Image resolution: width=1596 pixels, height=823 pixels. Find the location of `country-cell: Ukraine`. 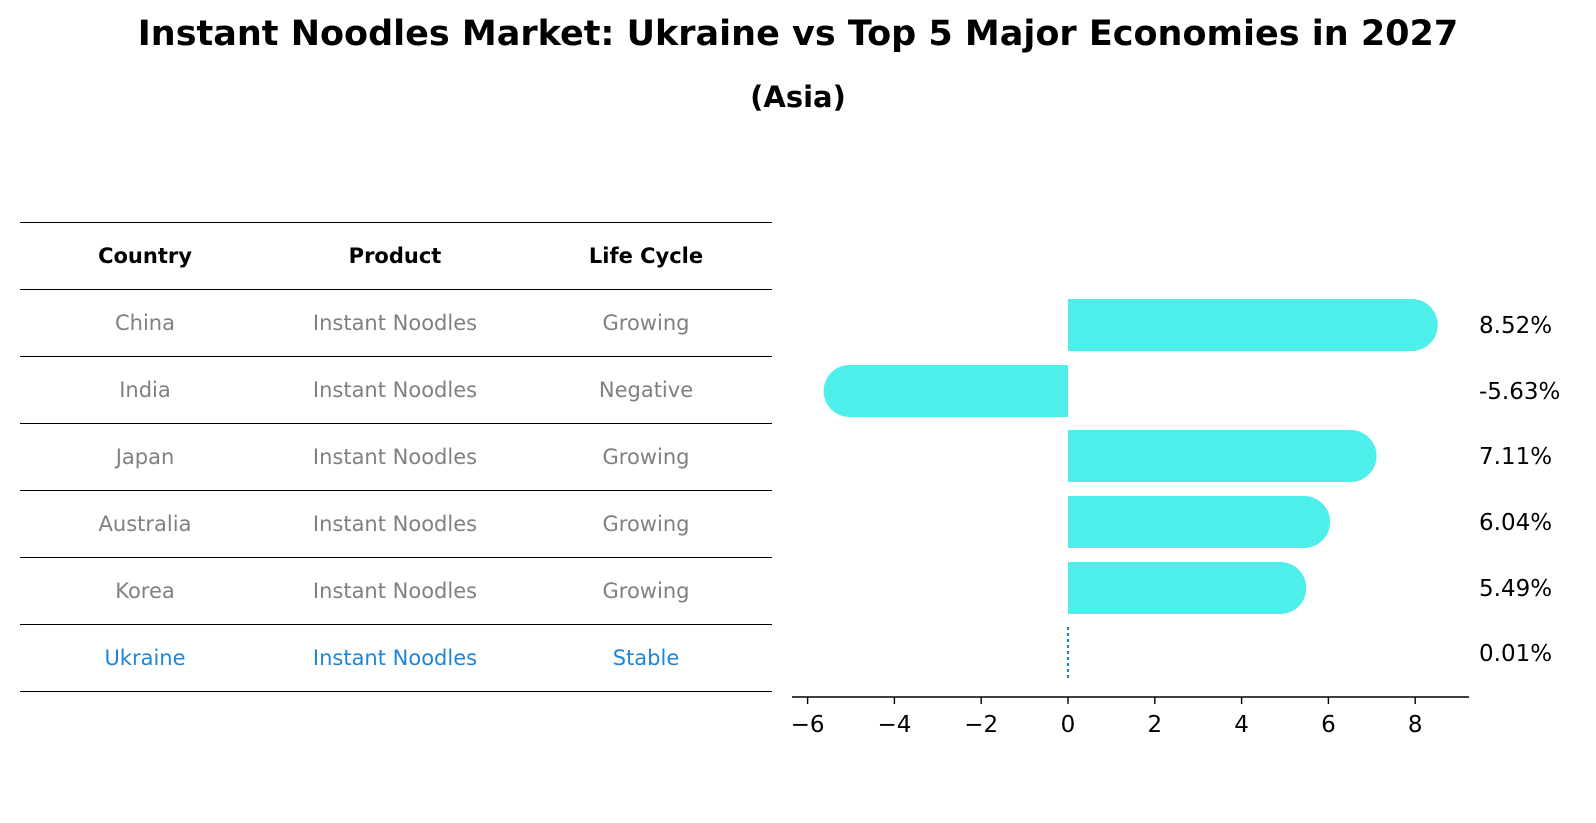

country-cell: Ukraine is located at coordinates (145, 658).